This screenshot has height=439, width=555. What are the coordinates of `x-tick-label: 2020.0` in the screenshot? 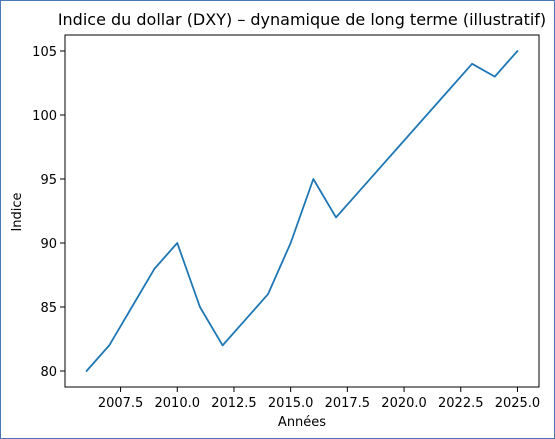 It's located at (404, 403).